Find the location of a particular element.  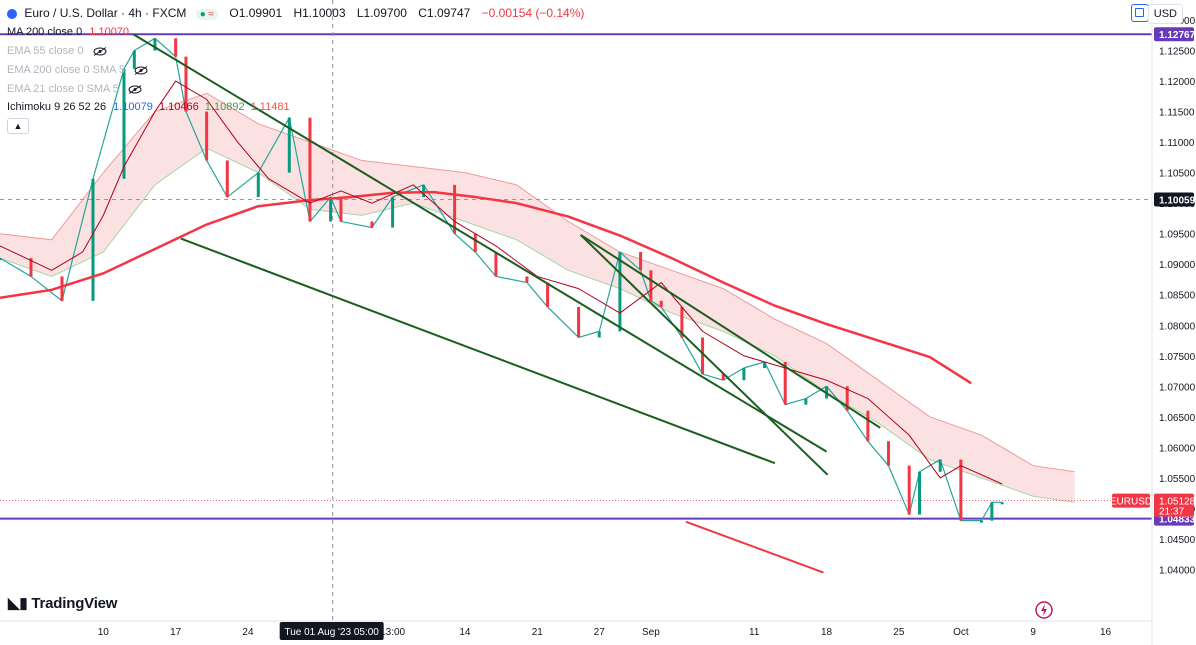

y-tick-label: 1.07500 is located at coordinates (1177, 357).